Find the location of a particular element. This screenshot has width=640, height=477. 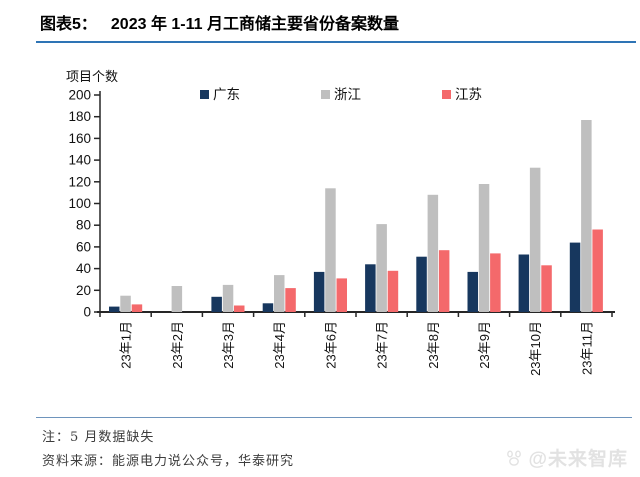

bar-广东-23年11月 is located at coordinates (575, 277).